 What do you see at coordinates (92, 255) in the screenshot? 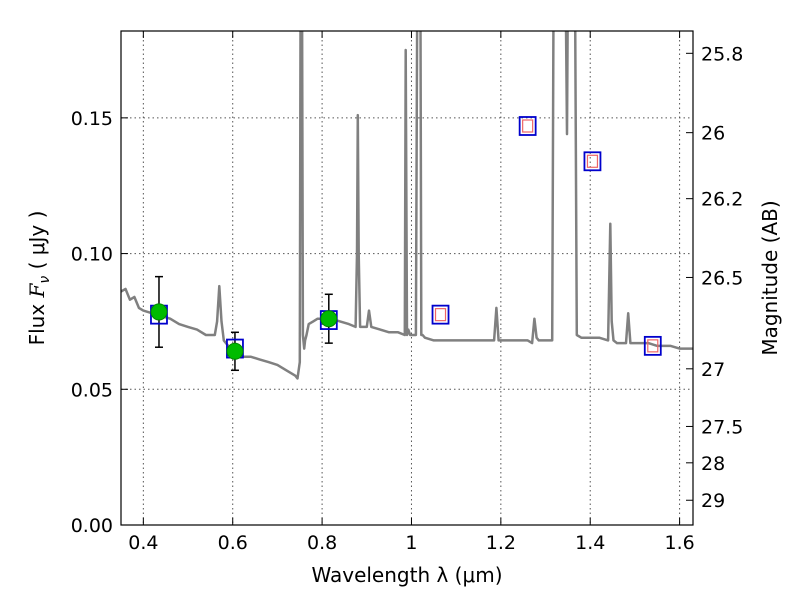
I see `y-tick-label: 0.10` at bounding box center [92, 255].